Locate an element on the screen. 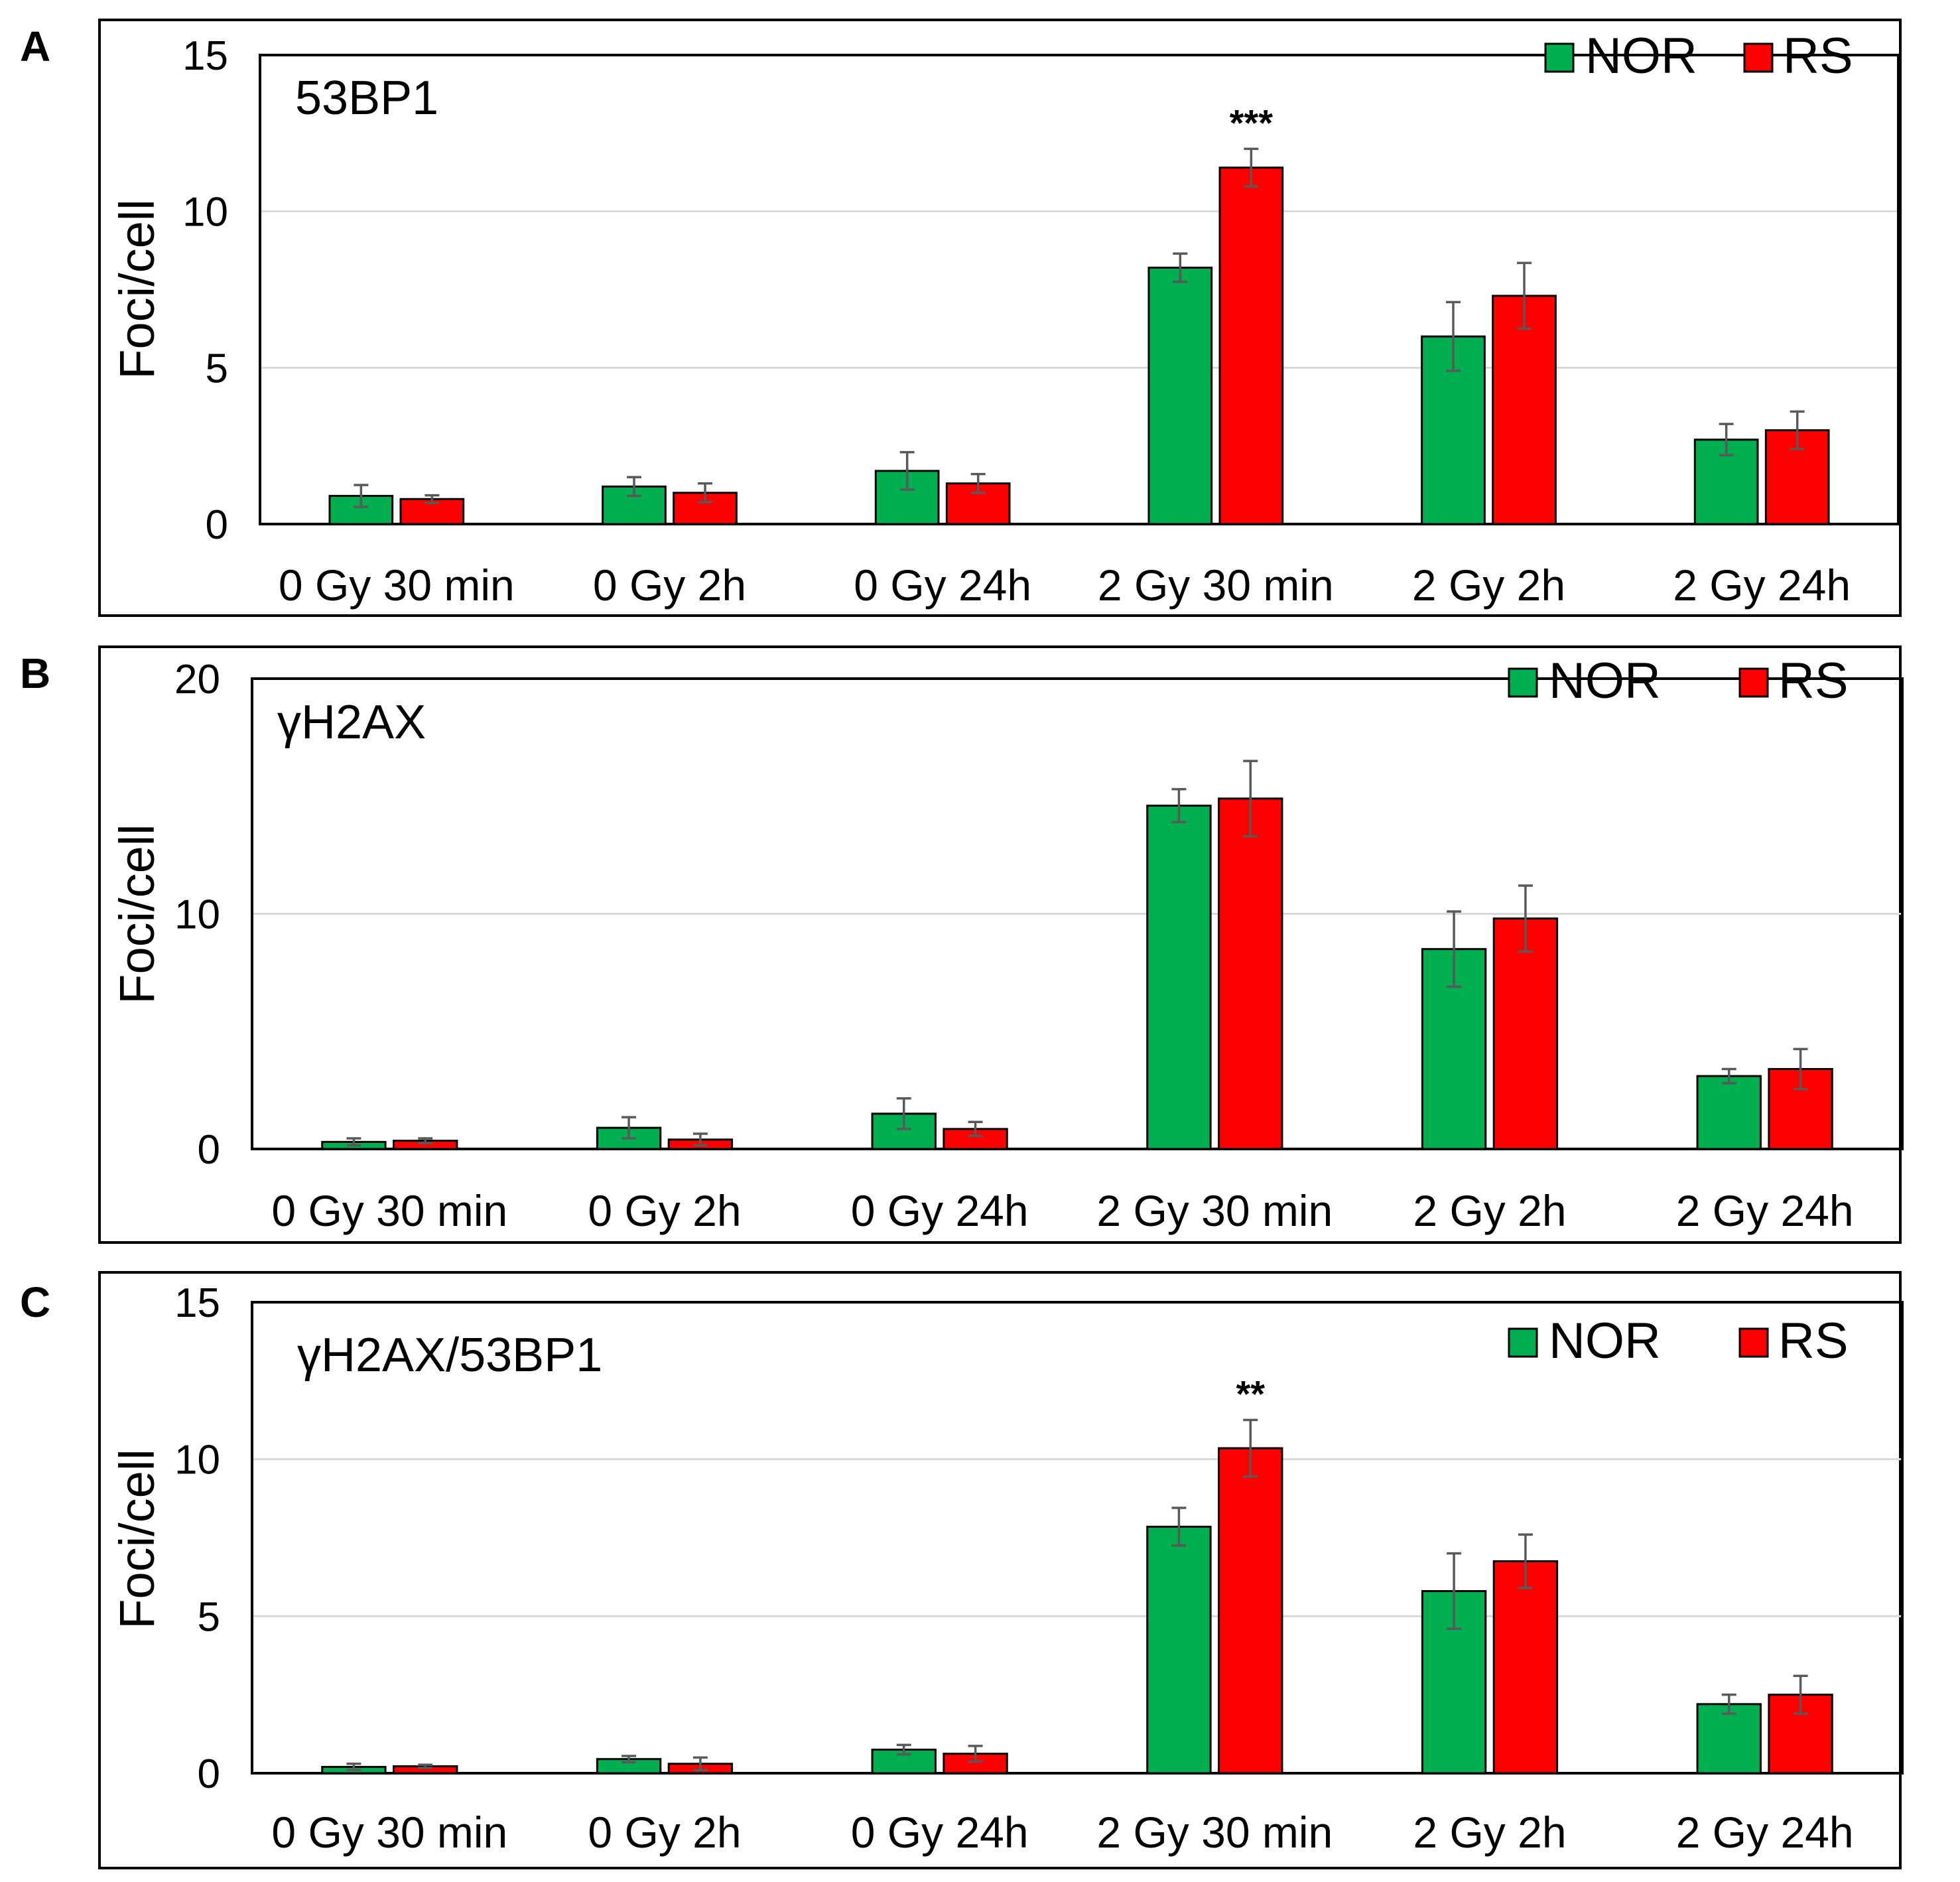  panel-title: 53BP1 is located at coordinates (367, 99).